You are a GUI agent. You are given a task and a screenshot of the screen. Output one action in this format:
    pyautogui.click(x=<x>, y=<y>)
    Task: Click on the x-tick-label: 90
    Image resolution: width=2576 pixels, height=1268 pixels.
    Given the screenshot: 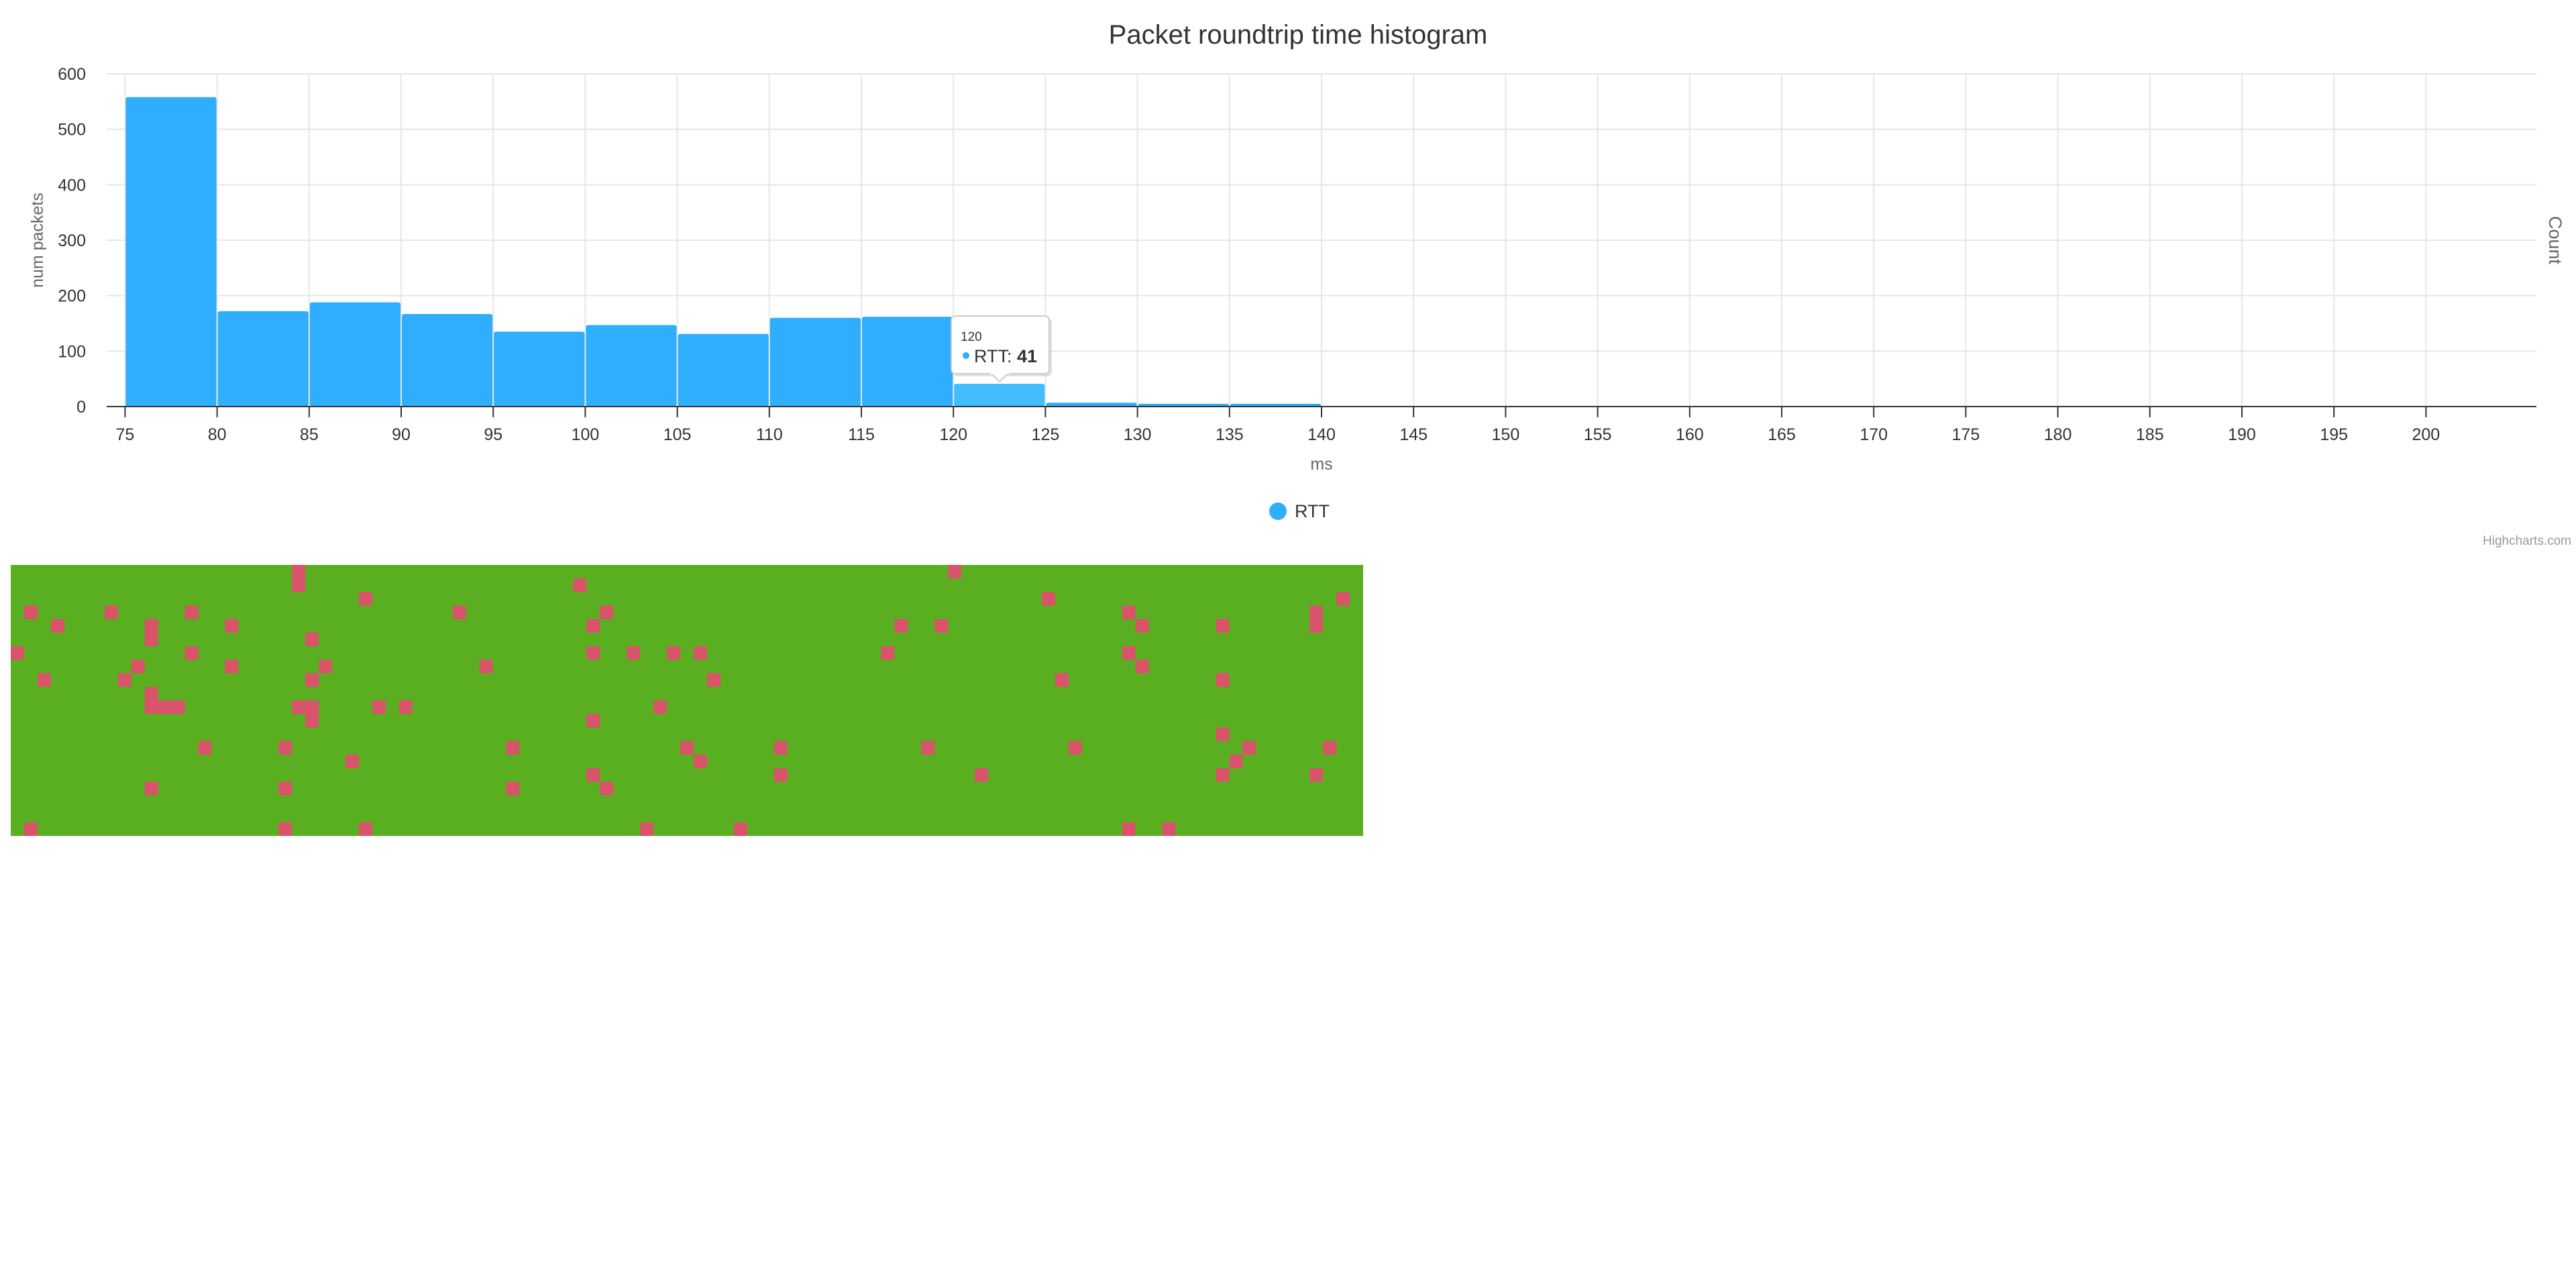 What is the action you would take?
    pyautogui.click(x=401, y=434)
    